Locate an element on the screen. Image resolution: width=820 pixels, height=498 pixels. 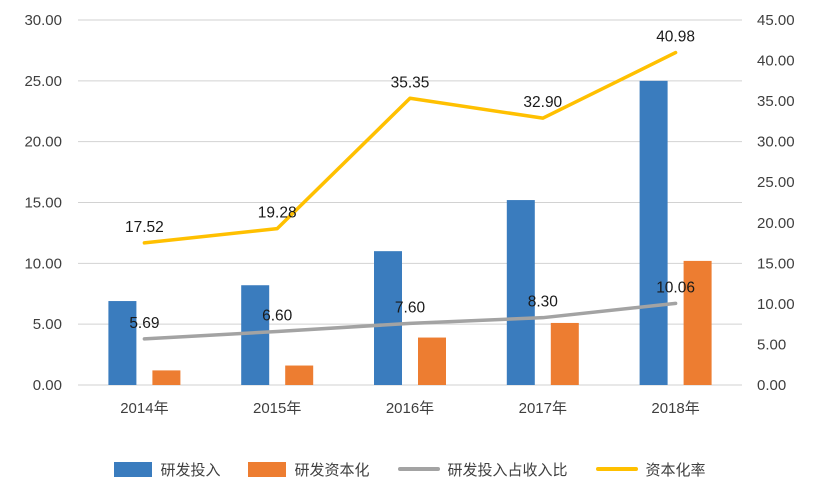
right-axis-tick-label: 45.00 is located at coordinates (776, 20).